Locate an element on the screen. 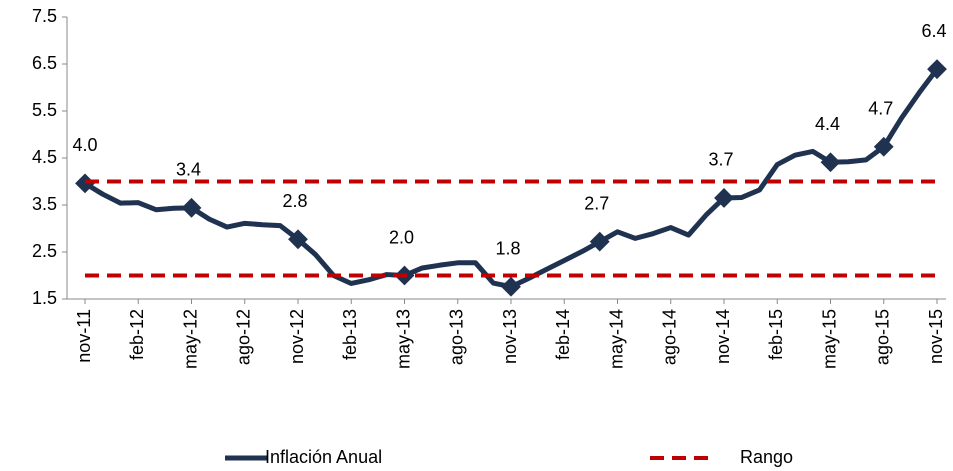  x-tick-label: ago-12 is located at coordinates (244, 337).